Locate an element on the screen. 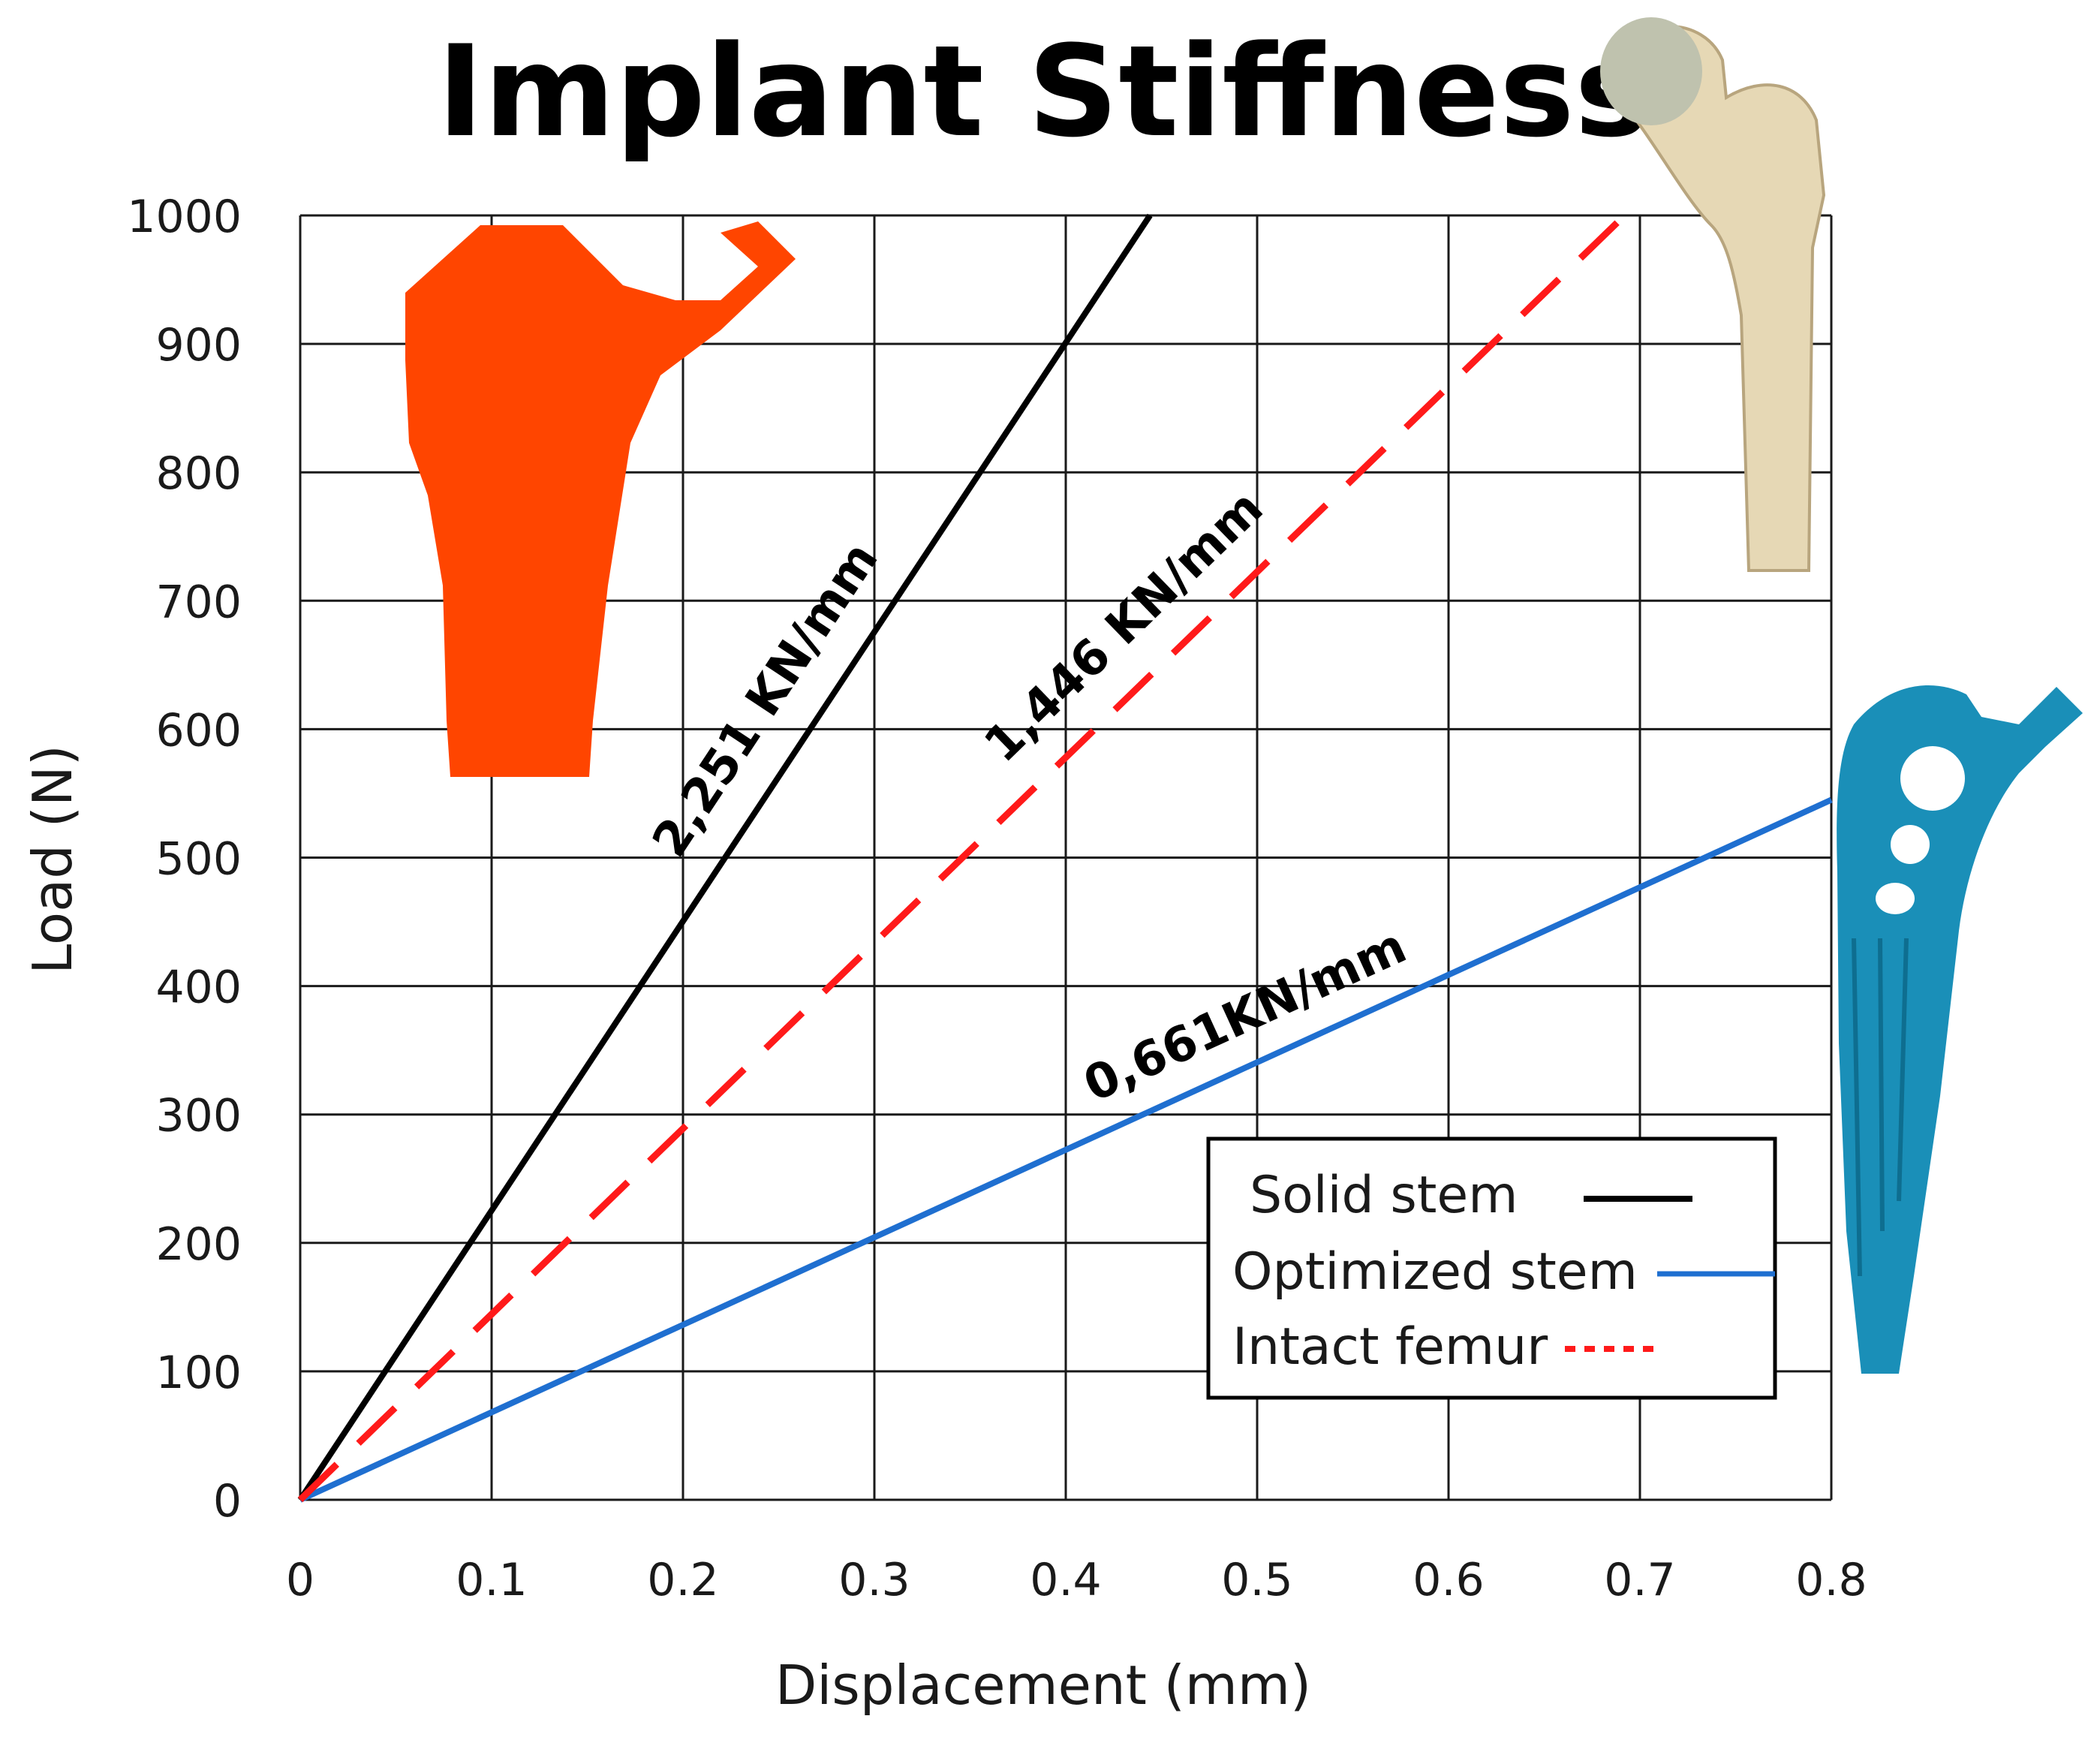 Image resolution: width=2100 pixels, height=1743 pixels. y-tick-label: 700 is located at coordinates (198, 602).